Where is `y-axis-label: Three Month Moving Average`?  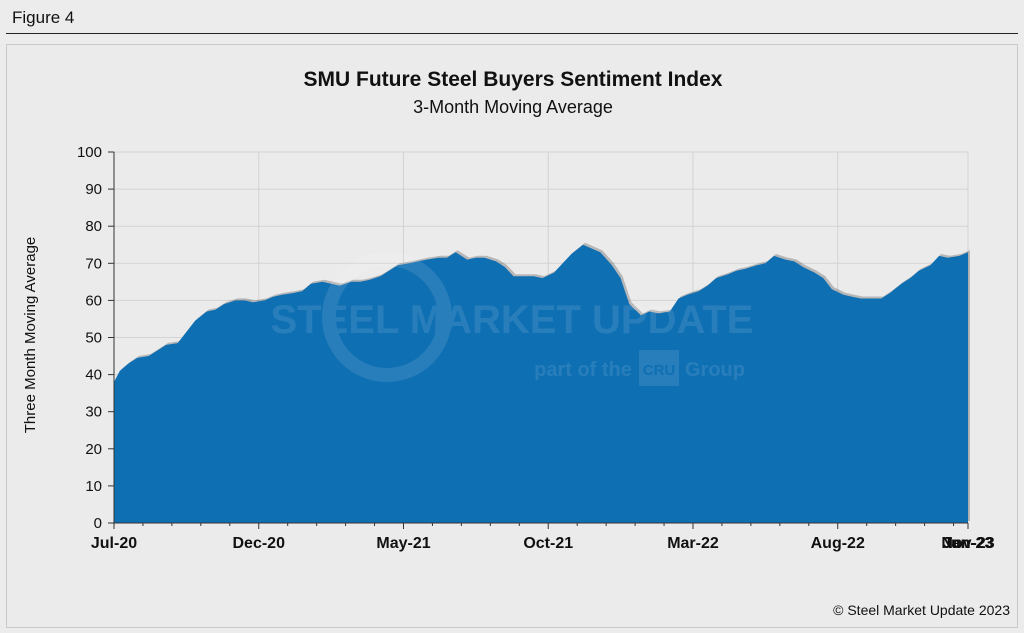
y-axis-label: Three Month Moving Average is located at coordinates (30, 335).